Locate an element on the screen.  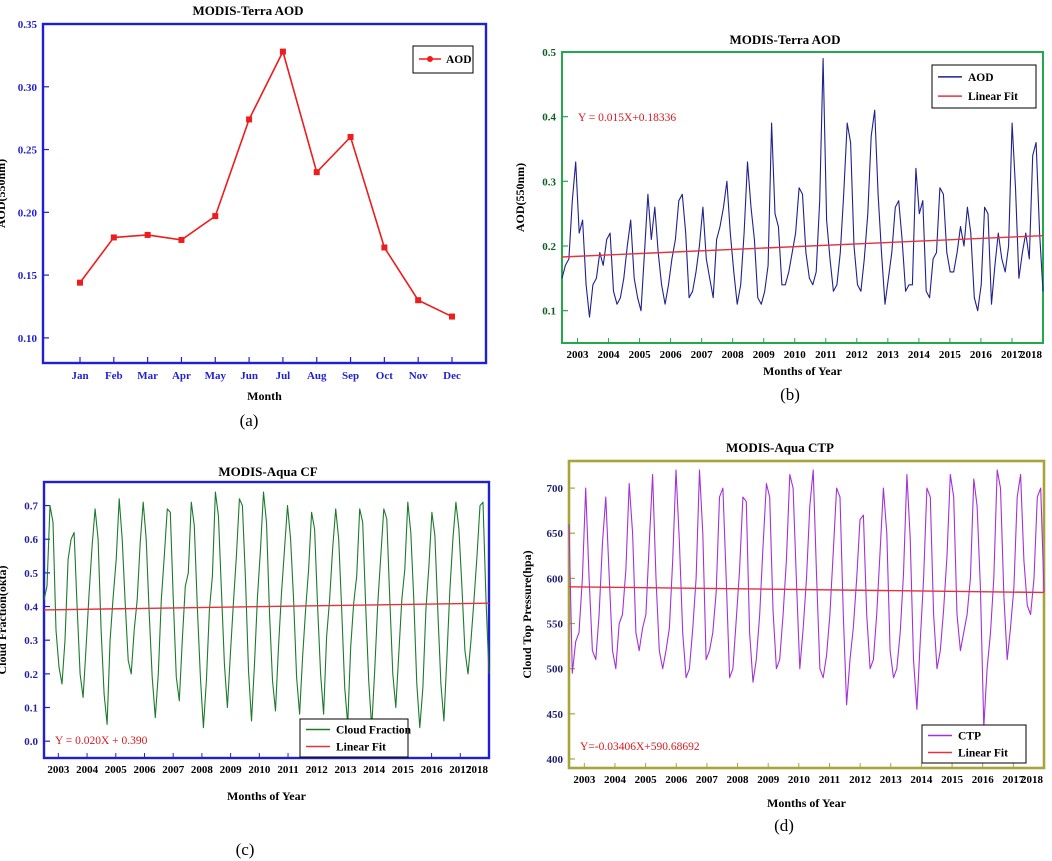
legend: Cloud Fraction Linear Fit is located at coordinates (355, 738).